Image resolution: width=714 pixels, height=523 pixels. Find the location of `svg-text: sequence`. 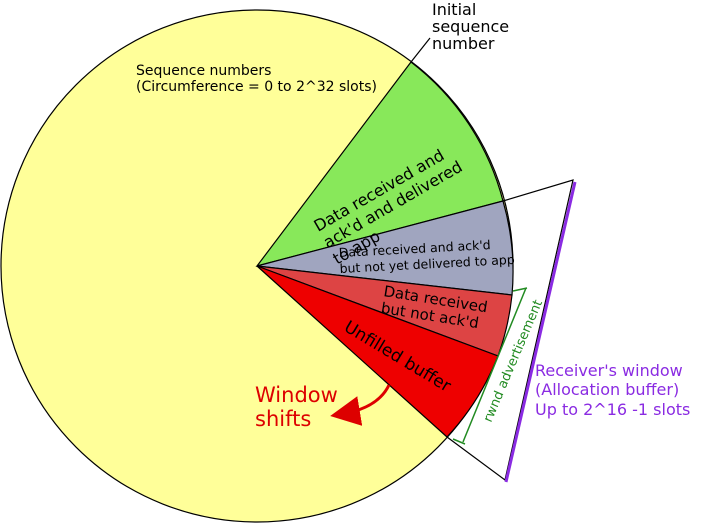

svg-text: sequence is located at coordinates (470, 26).